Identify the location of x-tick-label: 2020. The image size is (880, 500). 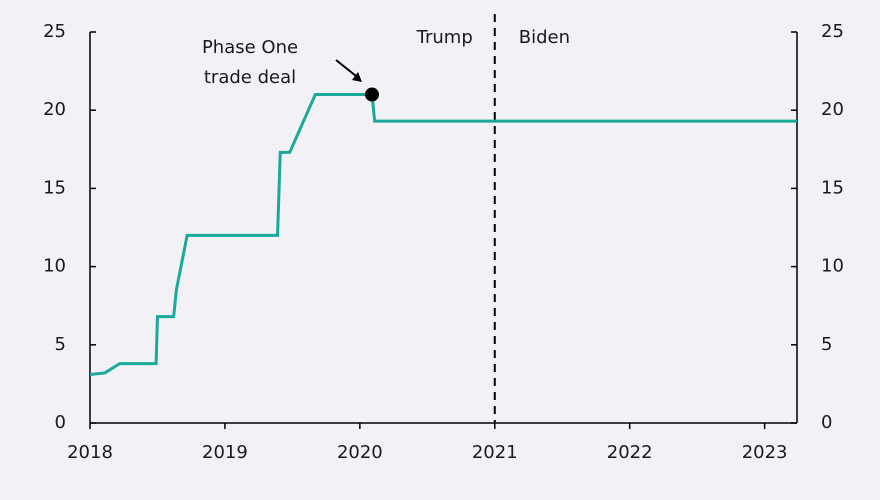
(360, 452).